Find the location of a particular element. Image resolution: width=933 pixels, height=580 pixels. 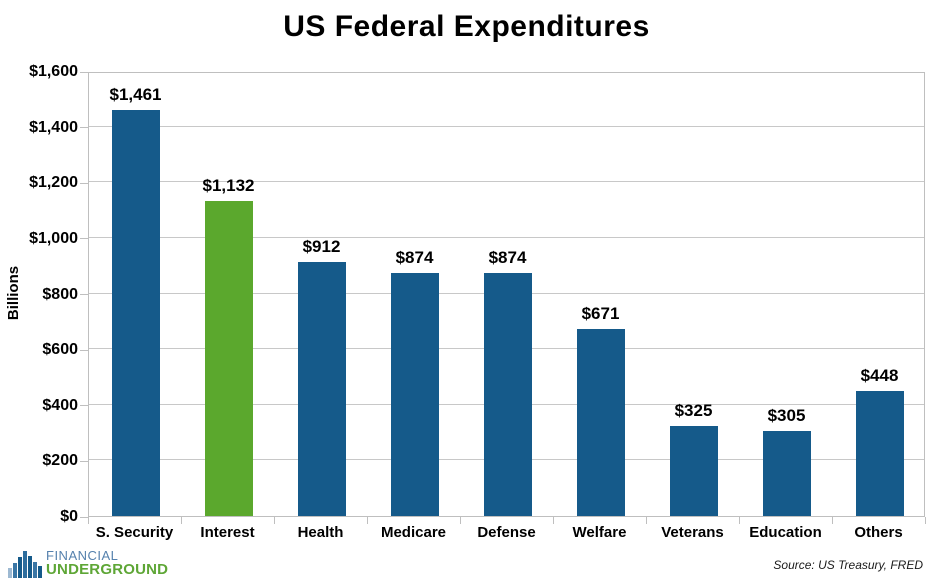

chart-title: US Federal Expenditures is located at coordinates (466, 26).